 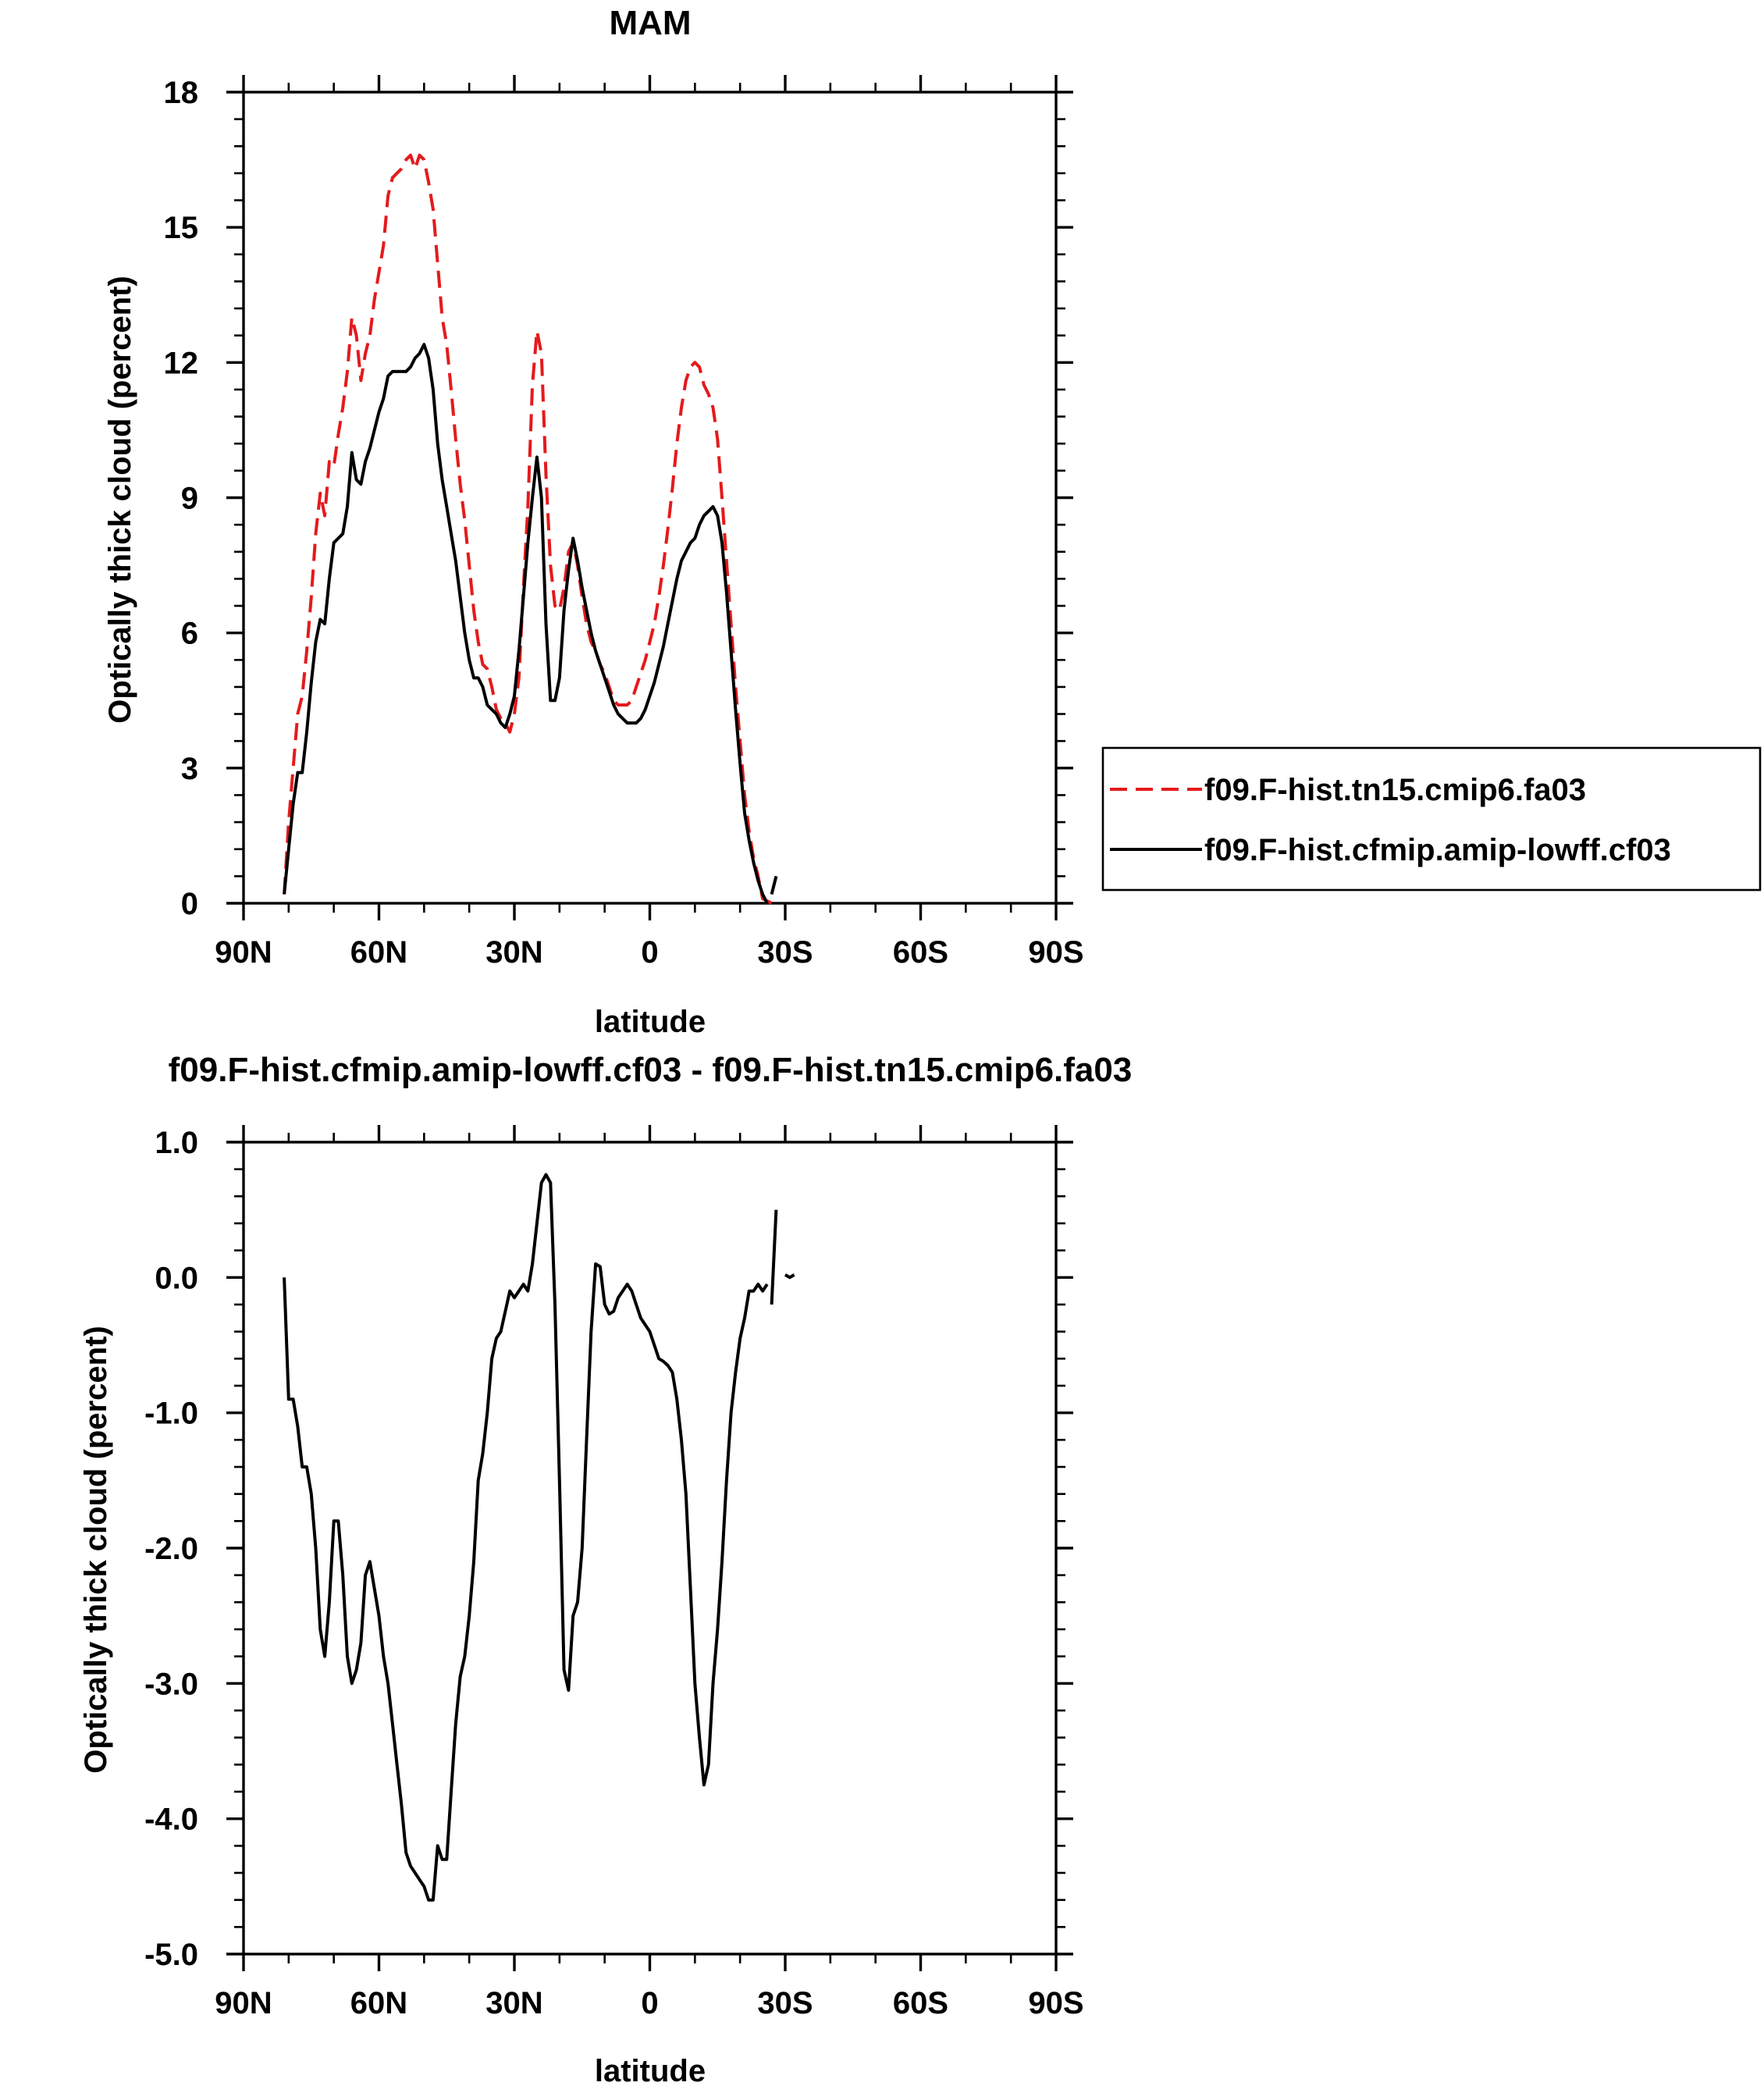 What do you see at coordinates (189, 769) in the screenshot?
I see `y-tick-label: 3` at bounding box center [189, 769].